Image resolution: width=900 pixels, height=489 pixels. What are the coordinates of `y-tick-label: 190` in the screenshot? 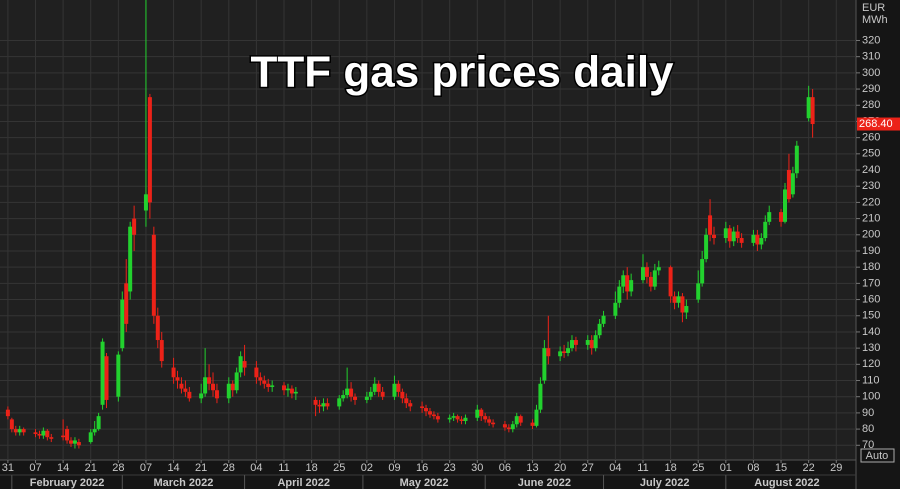 It's located at (871, 251).